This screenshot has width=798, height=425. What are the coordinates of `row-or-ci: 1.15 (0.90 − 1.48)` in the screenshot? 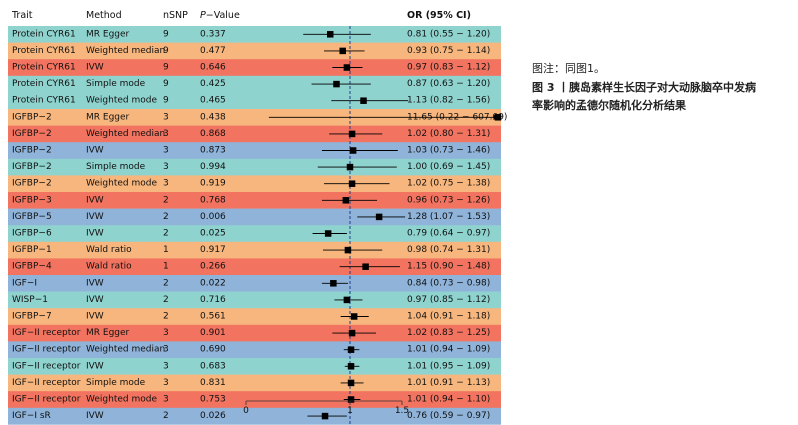 It's located at (448, 267).